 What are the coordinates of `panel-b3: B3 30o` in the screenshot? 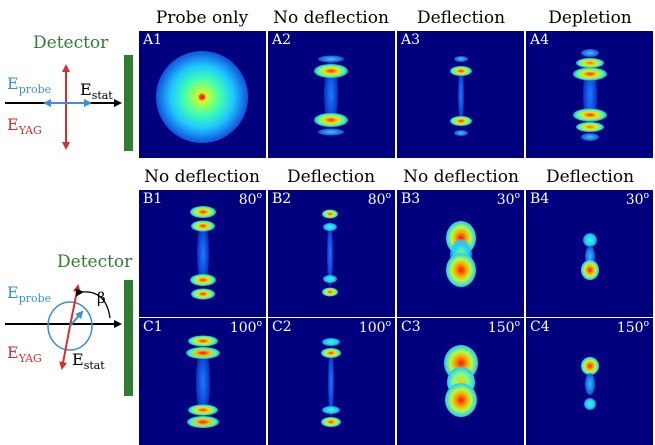 It's located at (460, 253).